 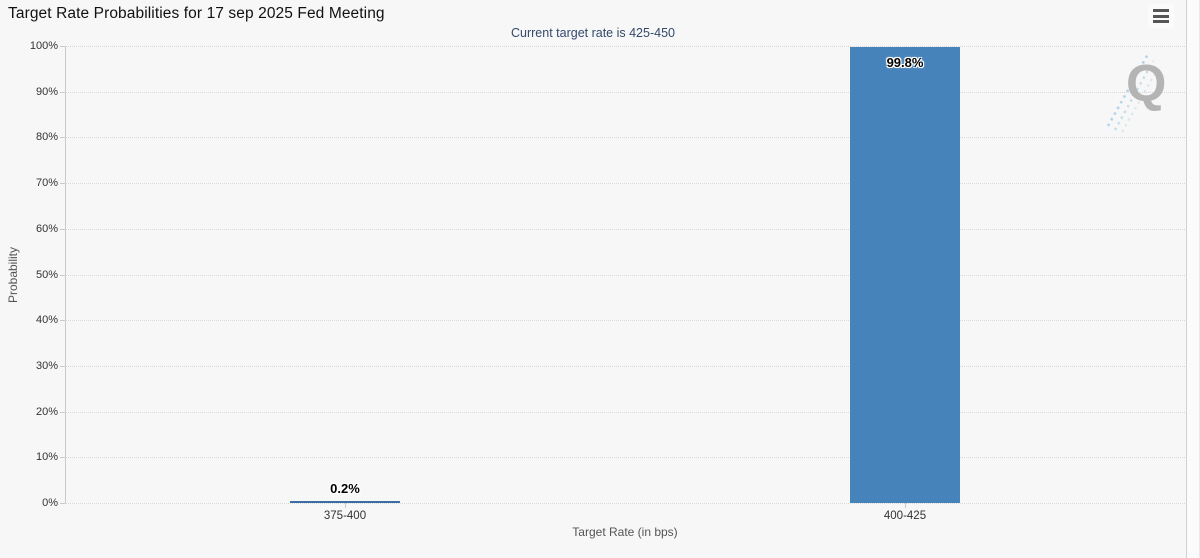 What do you see at coordinates (46, 457) in the screenshot?
I see `y-axis-label: 10%` at bounding box center [46, 457].